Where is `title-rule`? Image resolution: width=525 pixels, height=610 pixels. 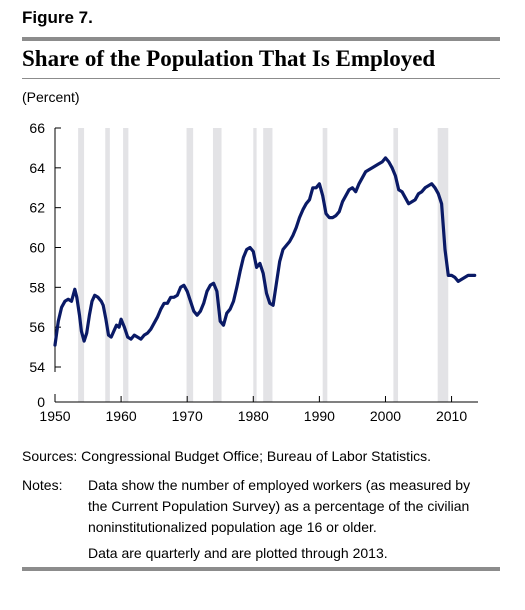
title-rule is located at coordinates (261, 78).